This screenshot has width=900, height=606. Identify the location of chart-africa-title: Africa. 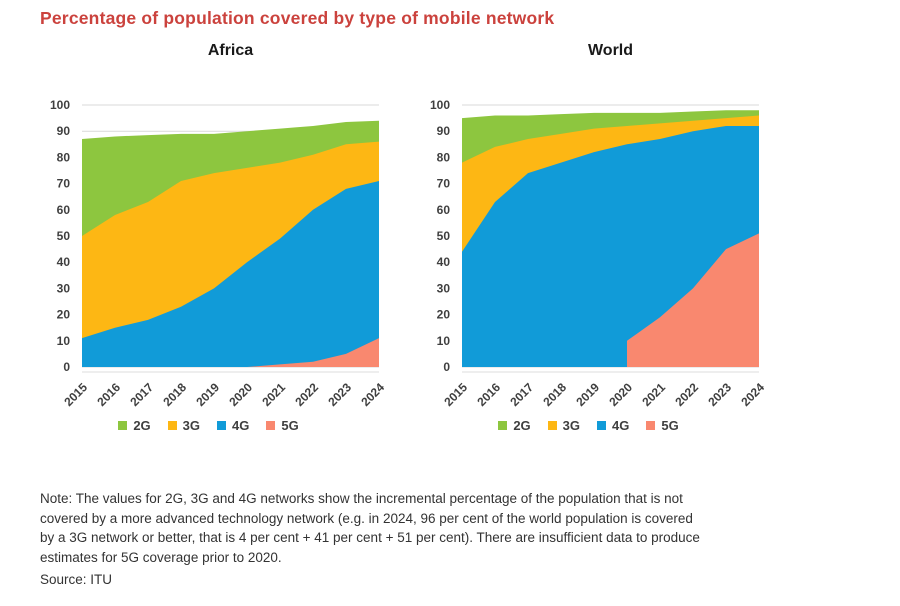
(230, 50).